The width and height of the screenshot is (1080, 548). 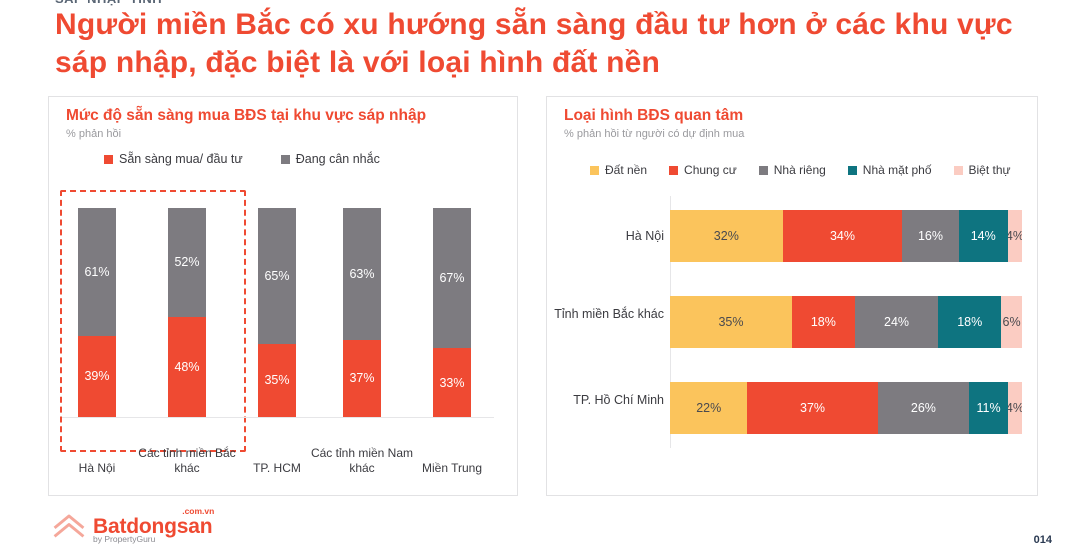 What do you see at coordinates (609, 314) in the screenshot?
I see `bar-row-label: Tỉnh miền Bắc khác` at bounding box center [609, 314].